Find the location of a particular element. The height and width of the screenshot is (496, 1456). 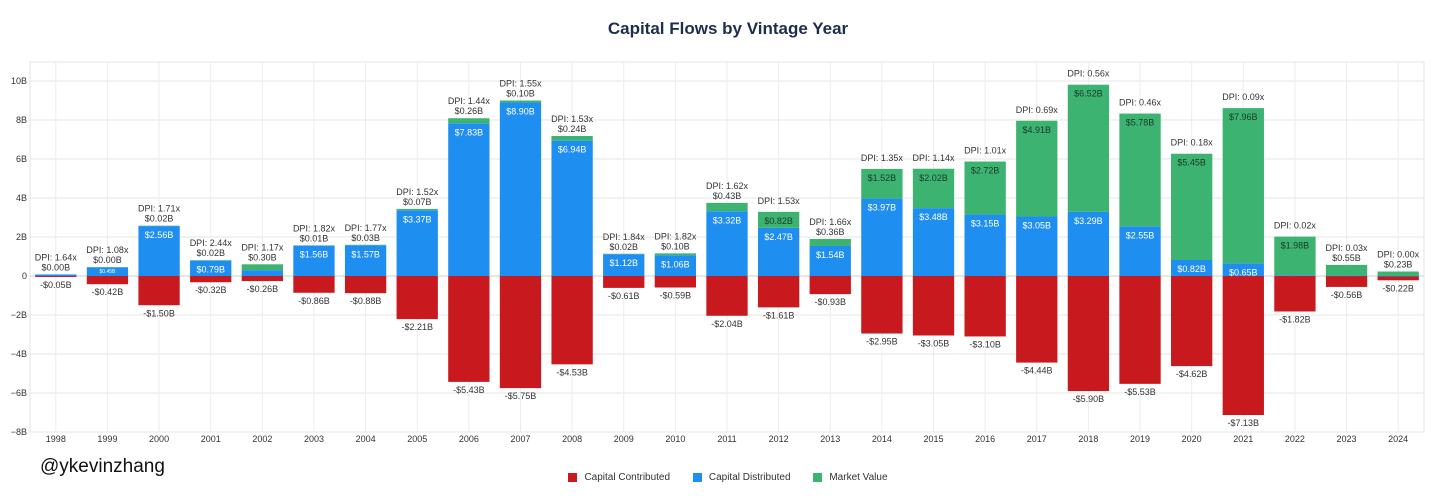

label-capital-distributed: $6.94B is located at coordinates (572, 150).